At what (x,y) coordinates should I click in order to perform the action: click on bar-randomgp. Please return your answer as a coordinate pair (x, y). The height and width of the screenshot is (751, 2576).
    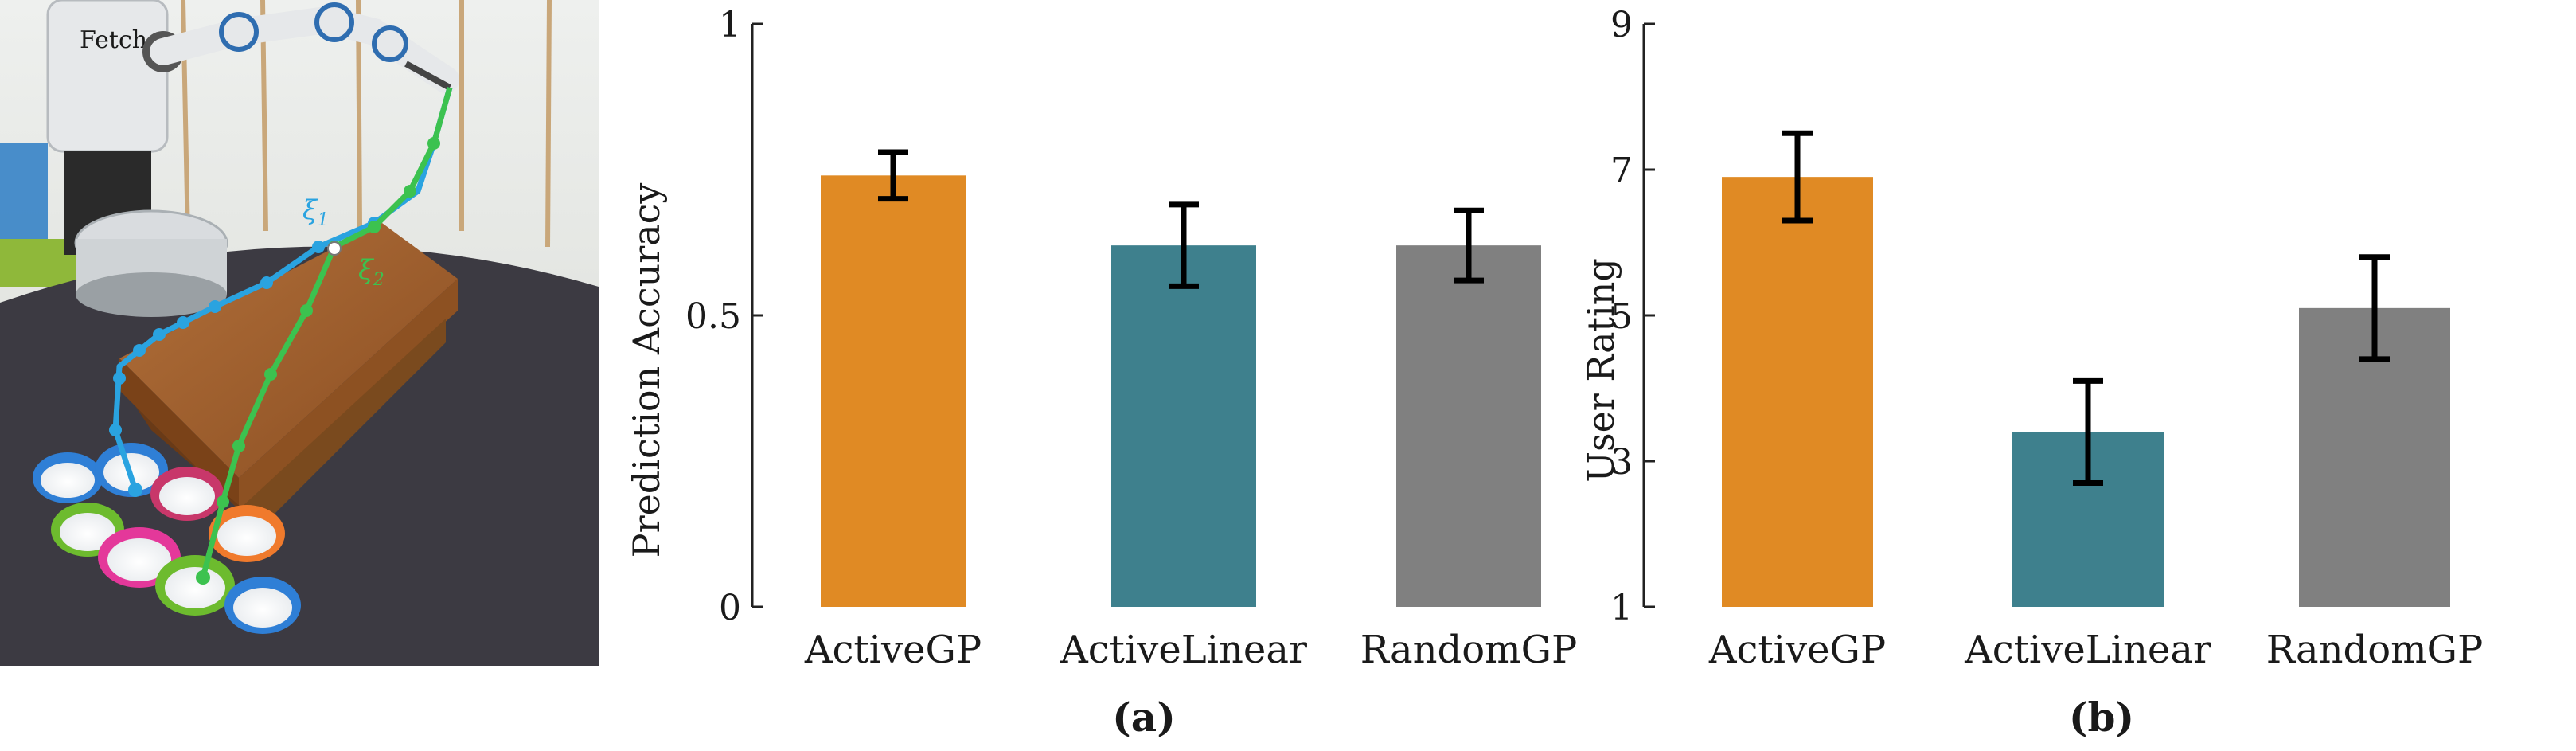
    Looking at the image, I should click on (1468, 426).